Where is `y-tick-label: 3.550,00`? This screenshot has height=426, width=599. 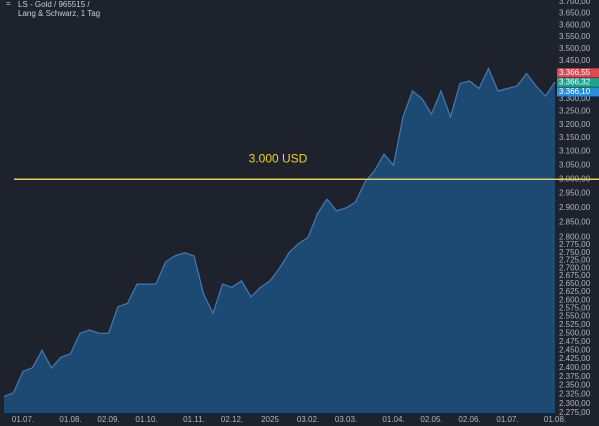
y-tick-label: 3.550,00 is located at coordinates (575, 36).